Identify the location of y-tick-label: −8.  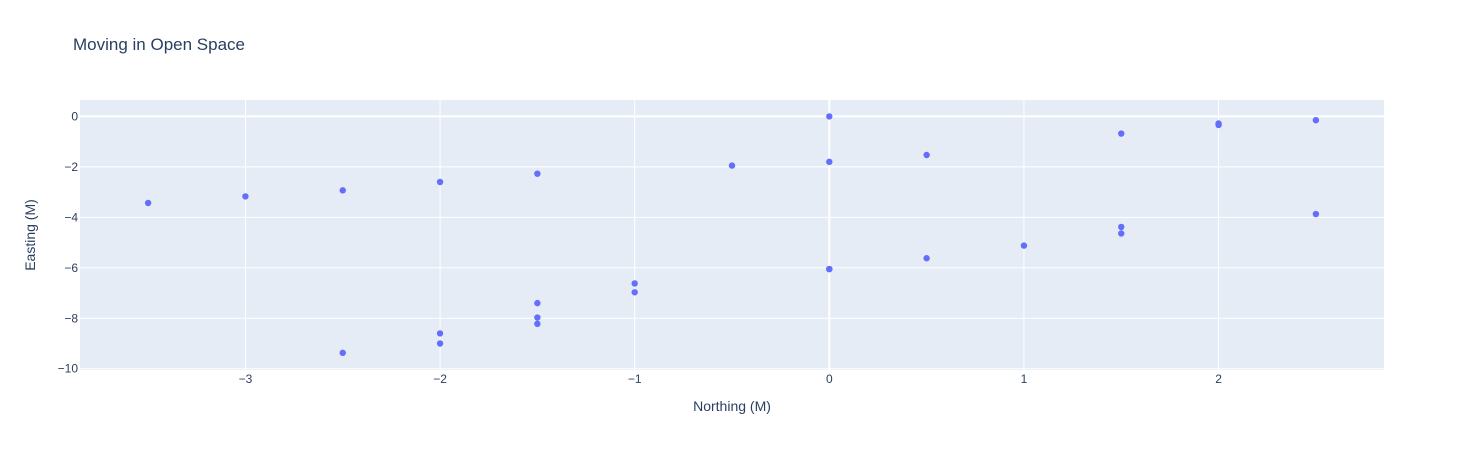
(71, 318).